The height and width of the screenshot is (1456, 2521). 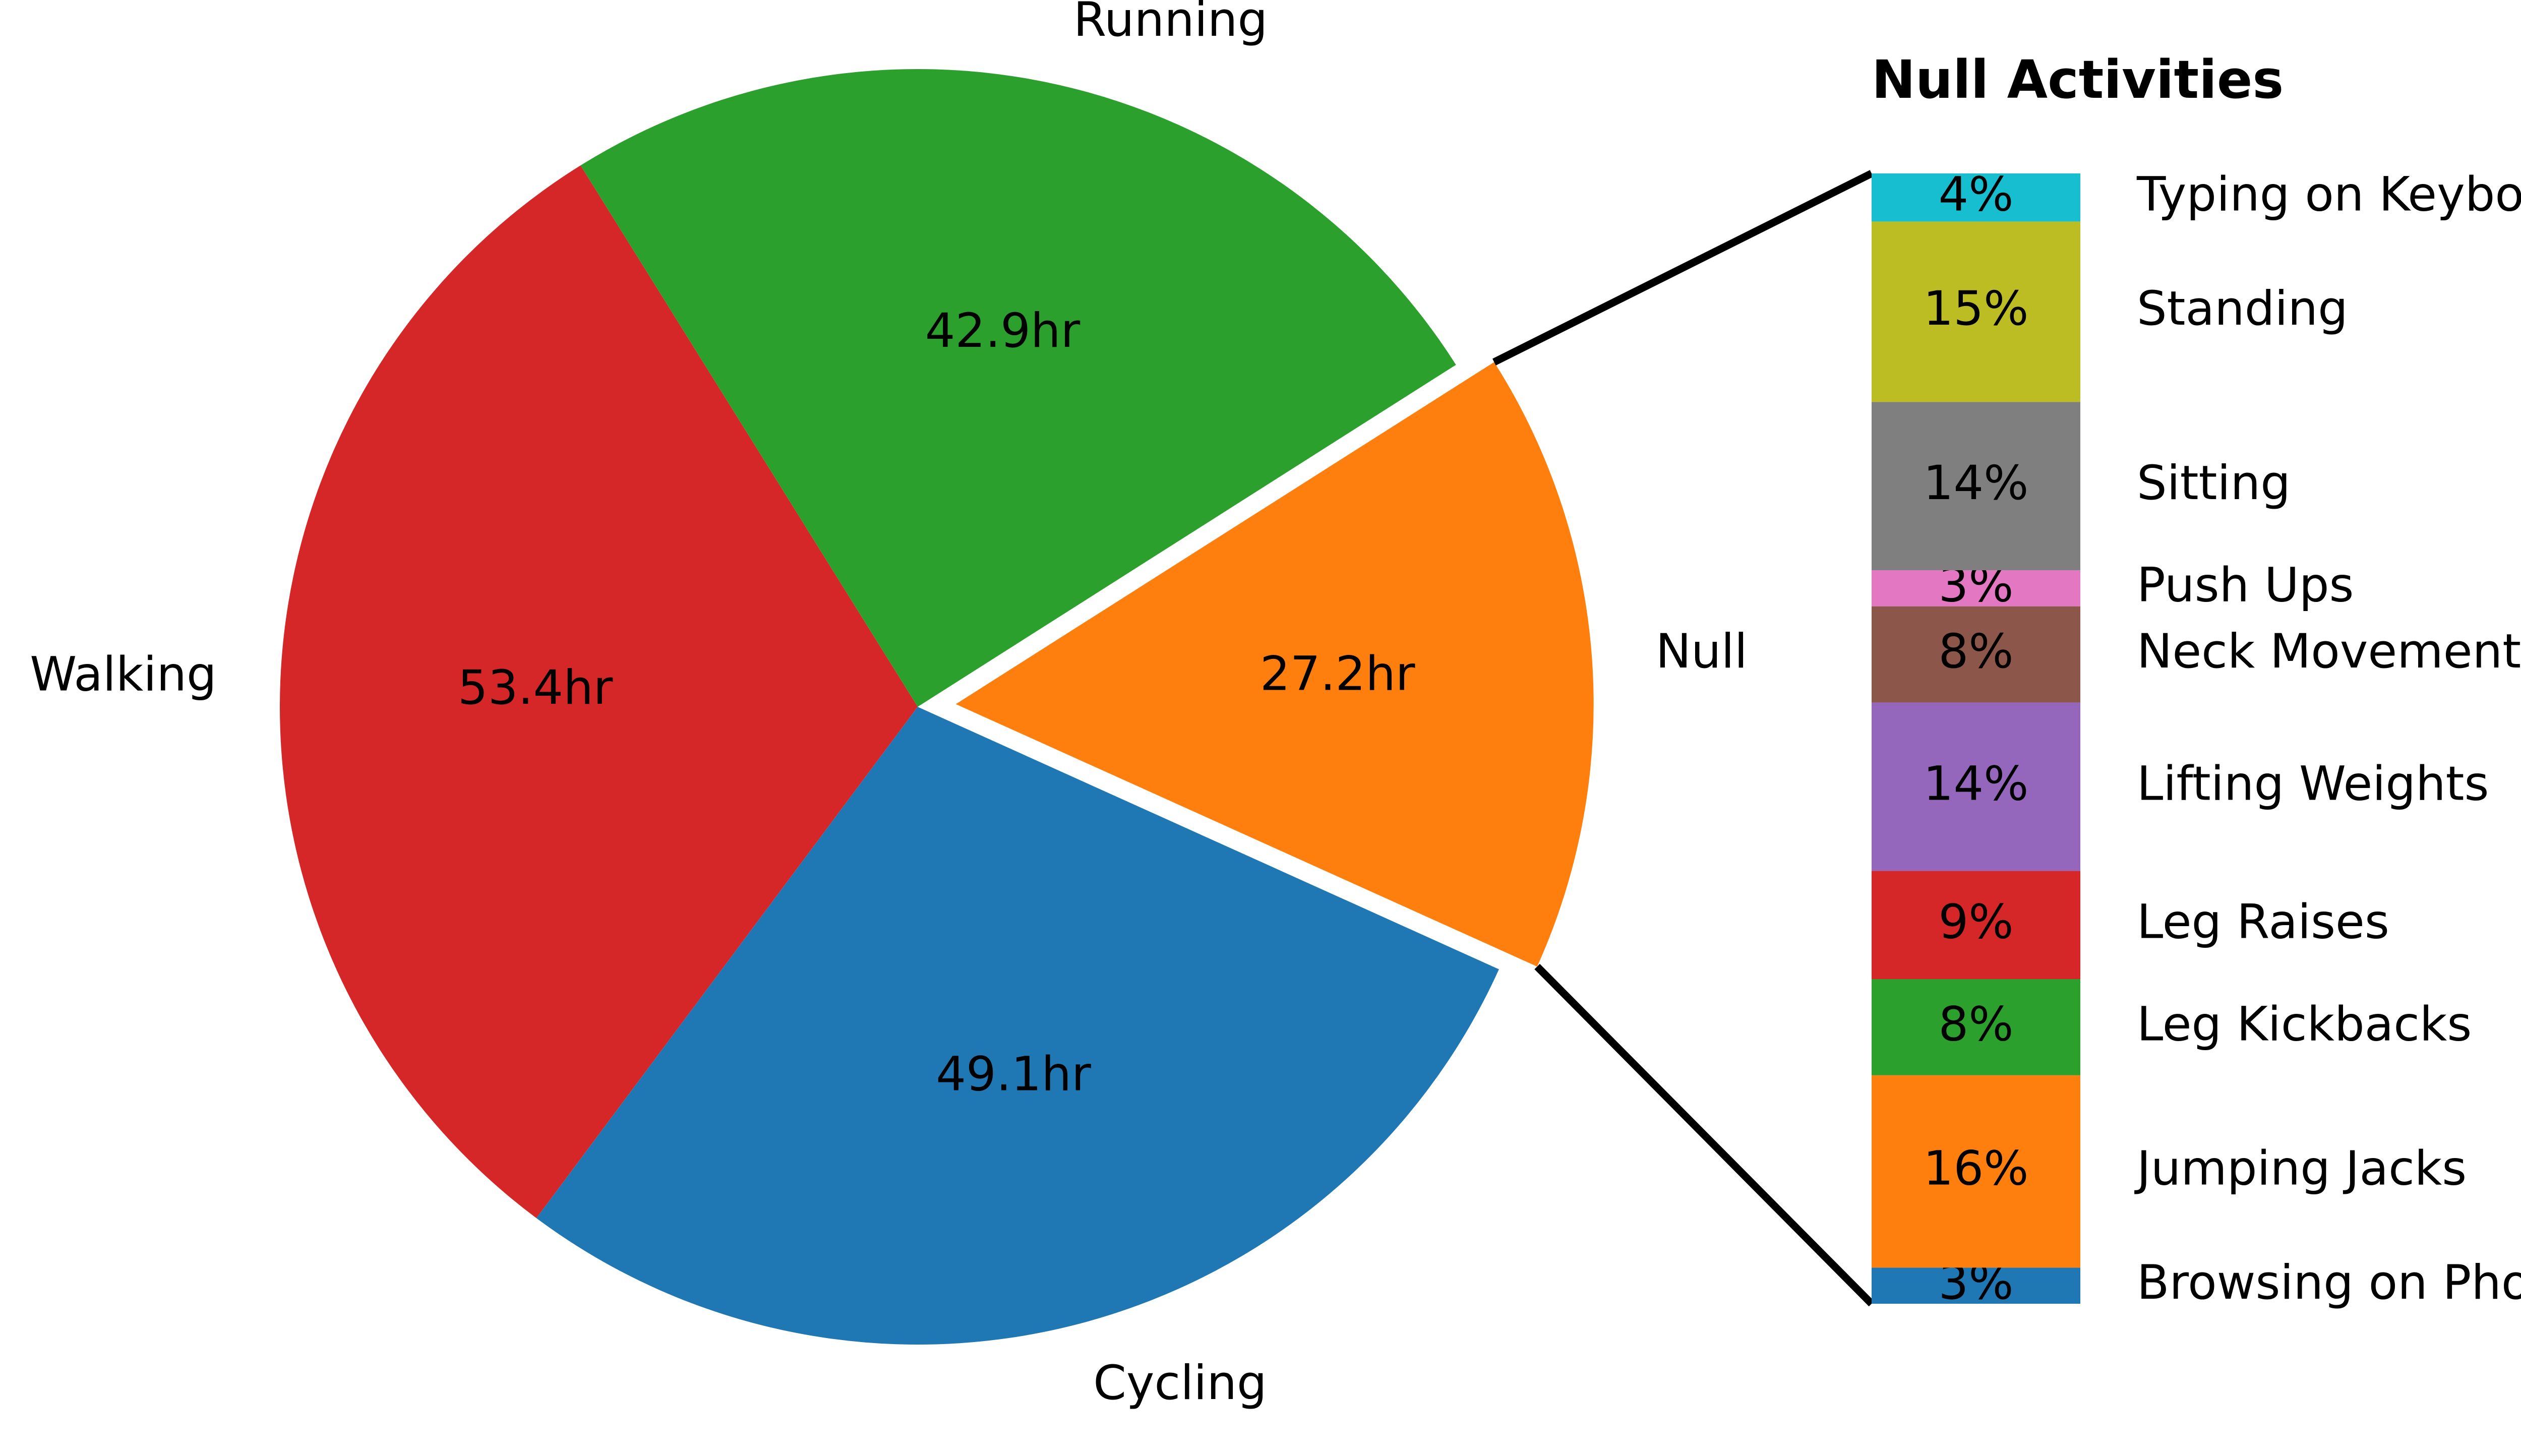 I want to click on bar-segment-sitting, so click(x=1976, y=486).